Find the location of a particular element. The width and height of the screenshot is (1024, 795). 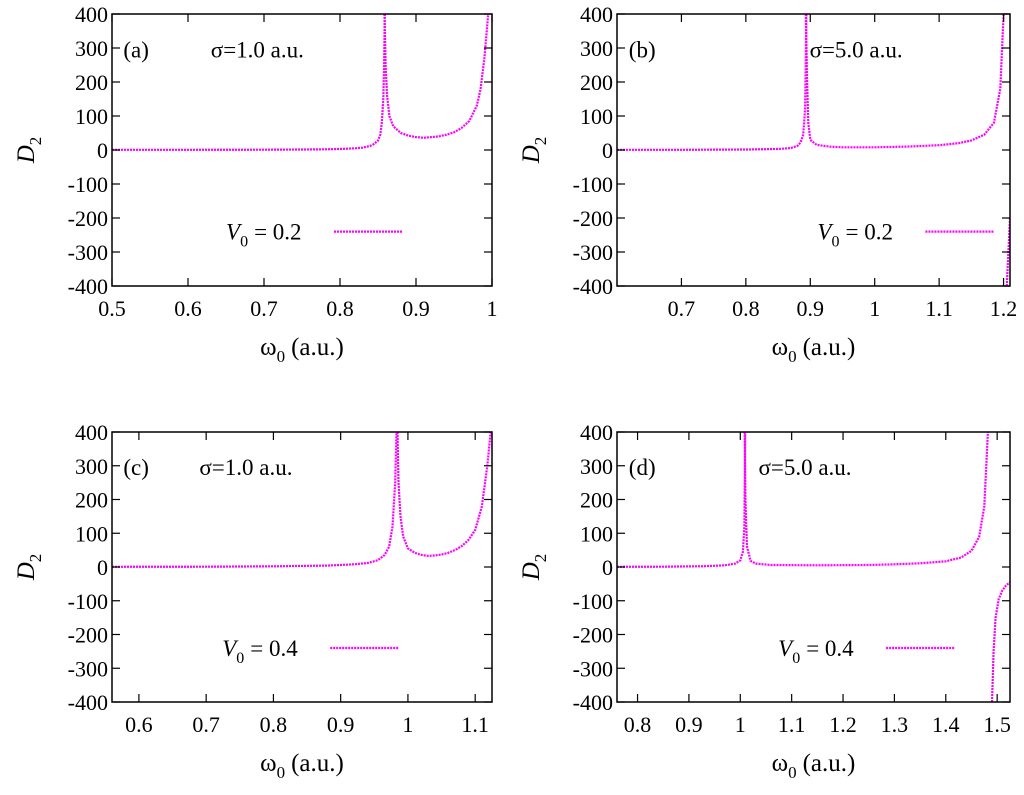

panel-label: (a) is located at coordinates (136, 49).